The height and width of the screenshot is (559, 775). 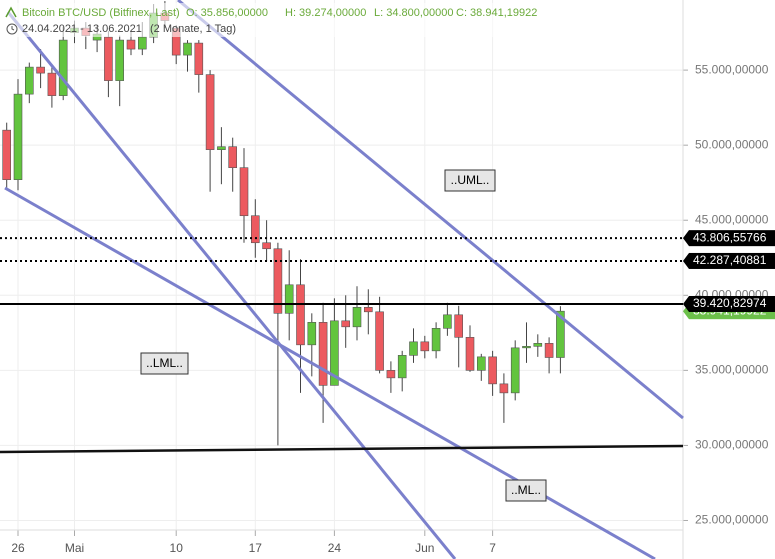 I want to click on chart-icon, so click(x=11, y=12).